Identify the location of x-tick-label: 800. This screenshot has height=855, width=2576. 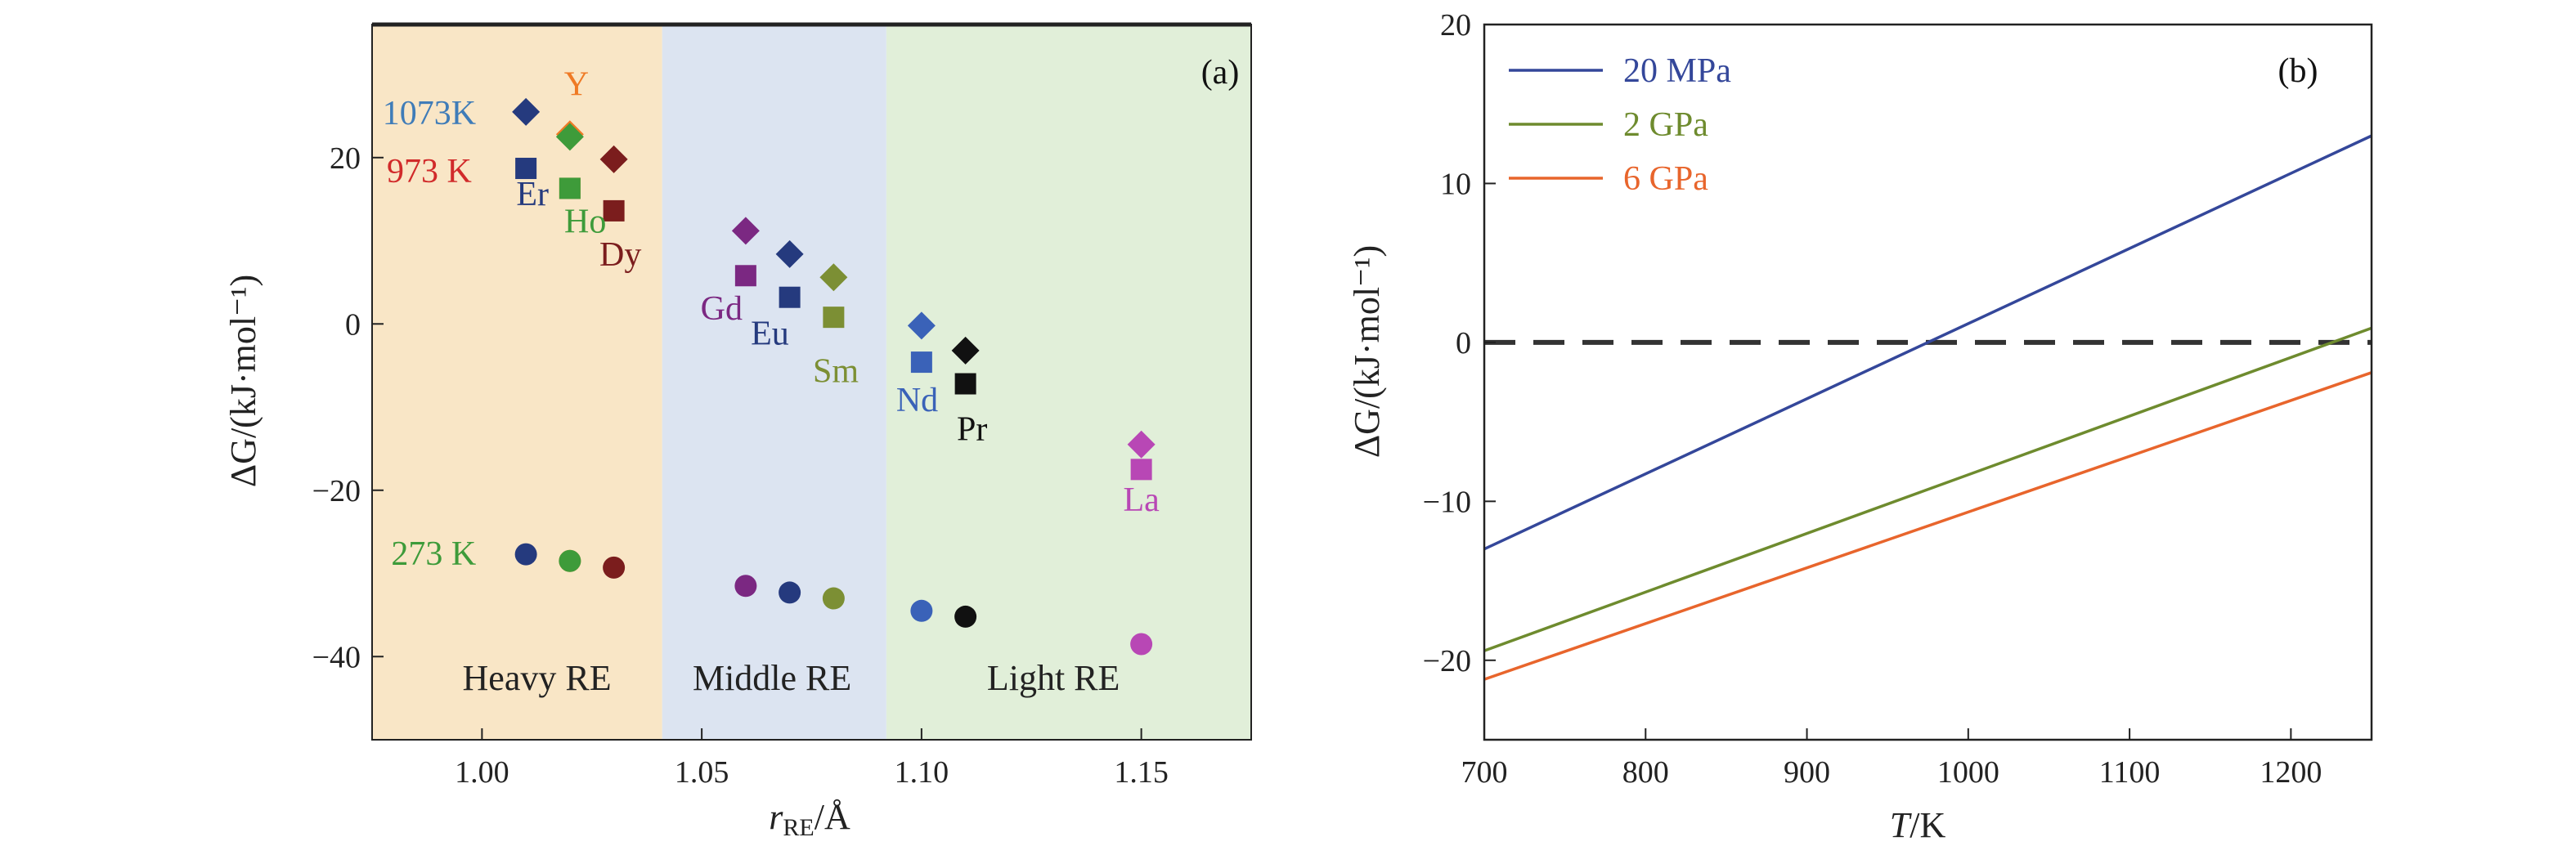
(1645, 772).